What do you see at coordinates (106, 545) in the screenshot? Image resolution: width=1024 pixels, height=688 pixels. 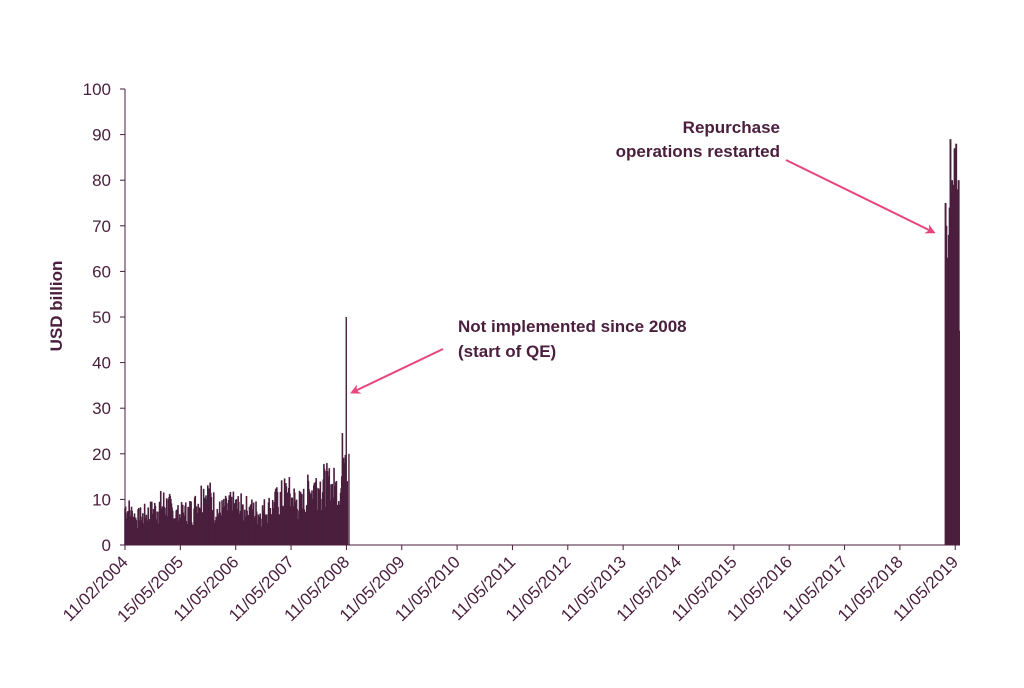 I see `y-tick-label: 0` at bounding box center [106, 545].